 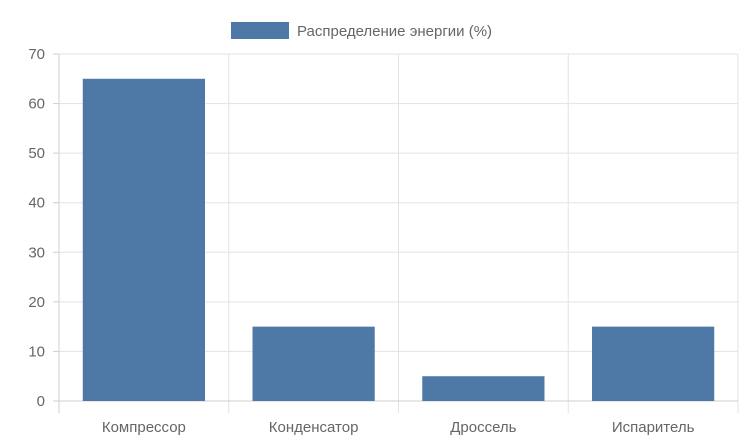 I want to click on y-tick-label: 40, so click(x=36, y=203).